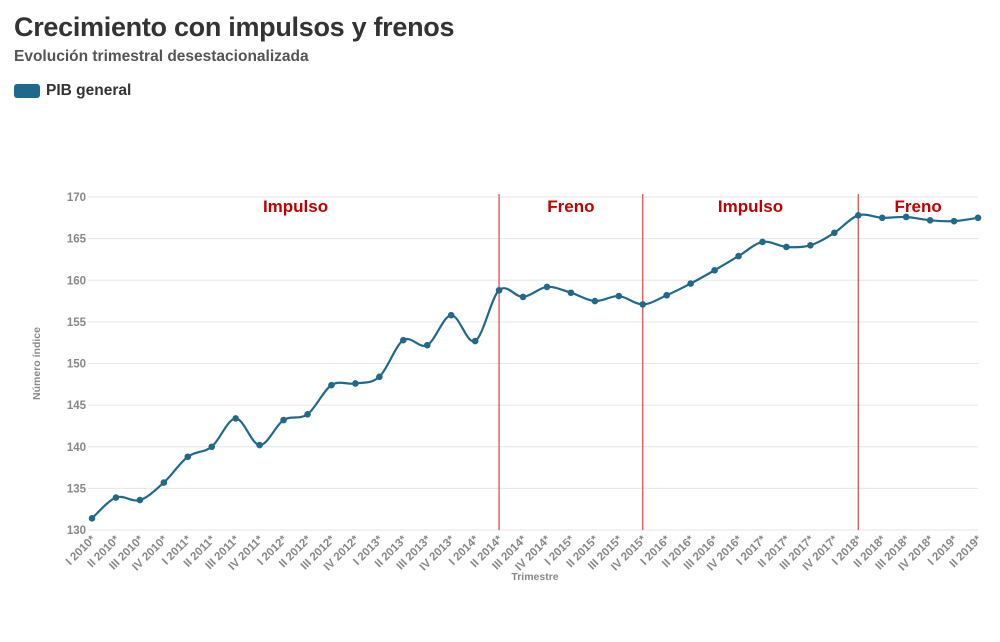 This screenshot has width=1000, height=642. I want to click on y-tick-160: 160, so click(76, 281).